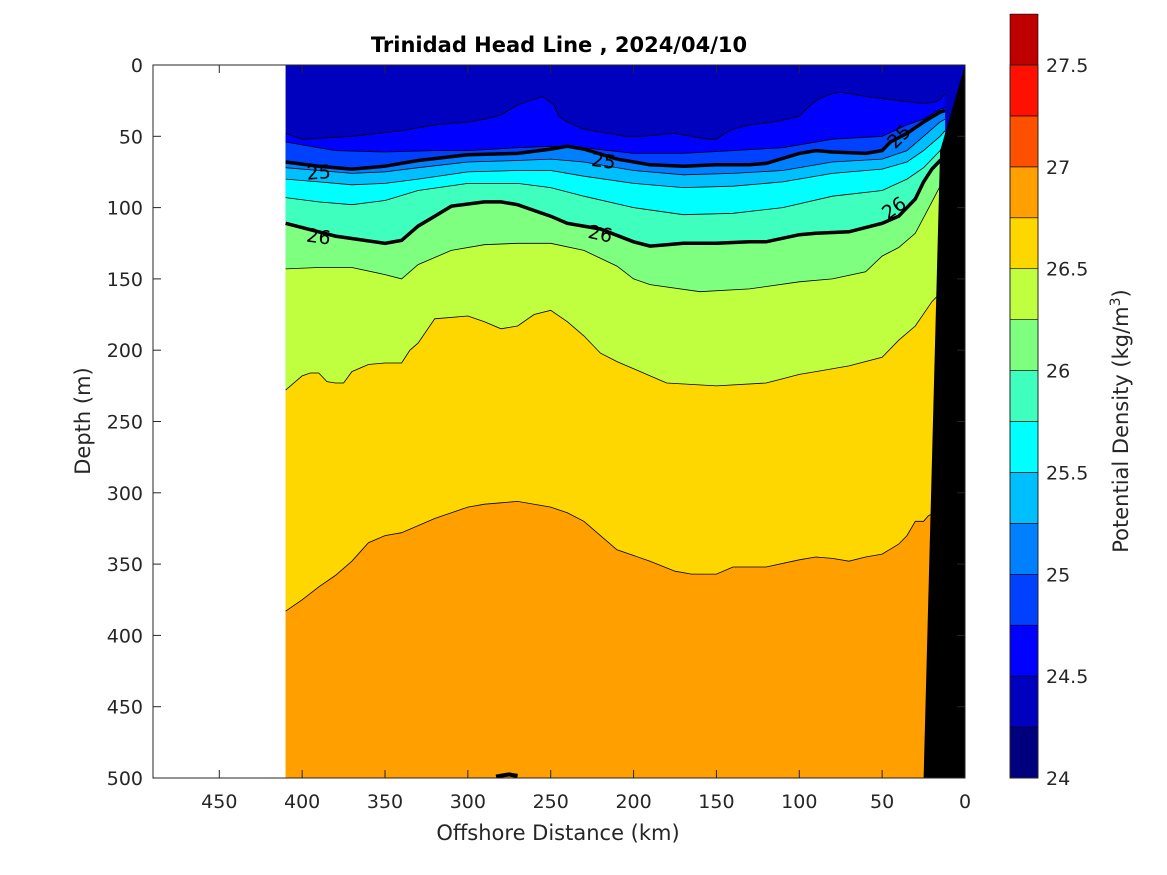 This screenshot has width=1167, height=875. Describe the element at coordinates (83, 420) in the screenshot. I see `y-axis-label: Depth (m)` at that location.